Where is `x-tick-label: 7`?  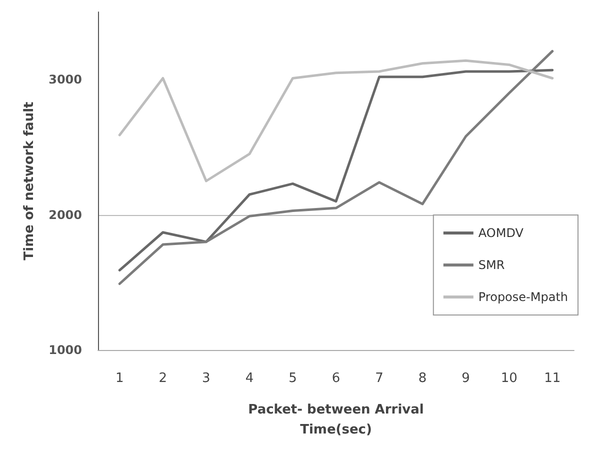
x-tick-label: 7 is located at coordinates (379, 378).